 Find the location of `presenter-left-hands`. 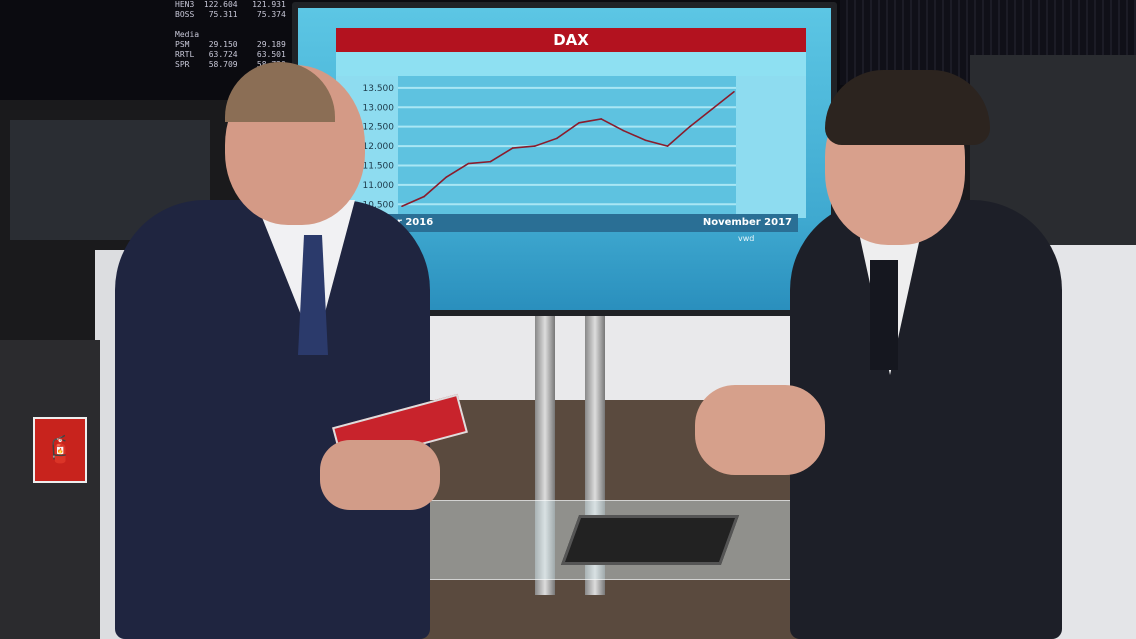

presenter-left-hands is located at coordinates (380, 475).